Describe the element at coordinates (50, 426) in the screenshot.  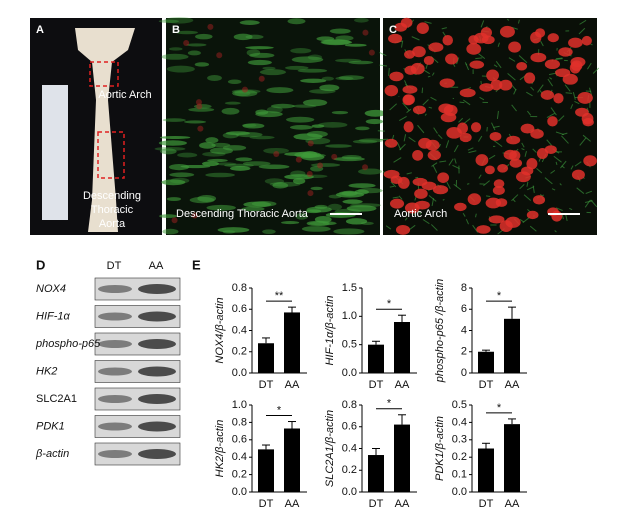
I see `blot-label: PDK1` at that location.